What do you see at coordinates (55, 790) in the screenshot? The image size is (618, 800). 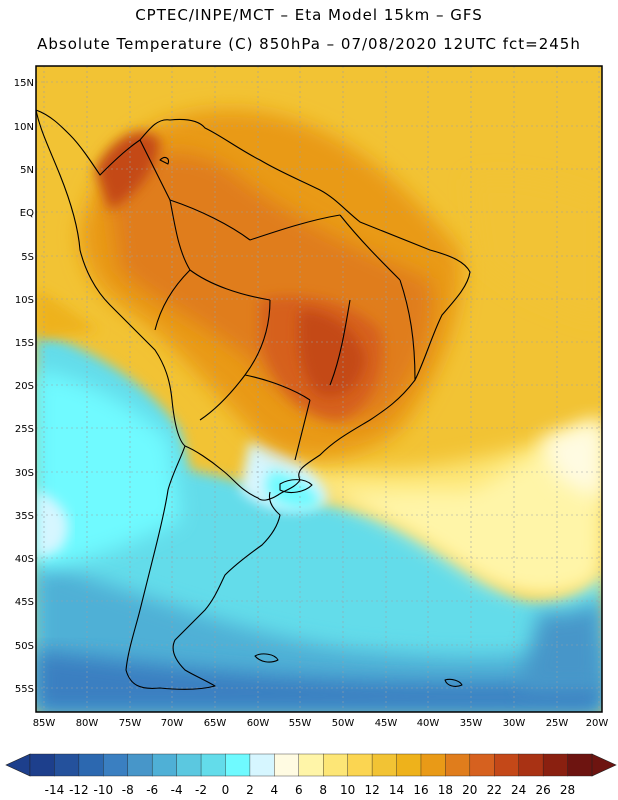 I see `colorbar-tick-label: -14` at bounding box center [55, 790].